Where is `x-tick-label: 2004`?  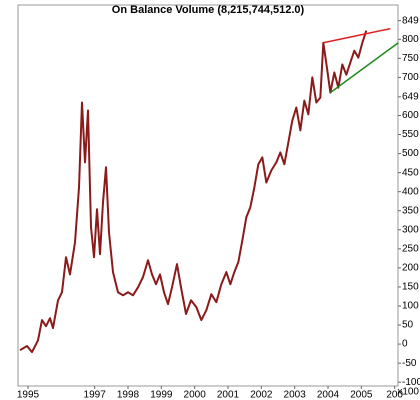 x-tick-label: 2004 is located at coordinates (328, 395).